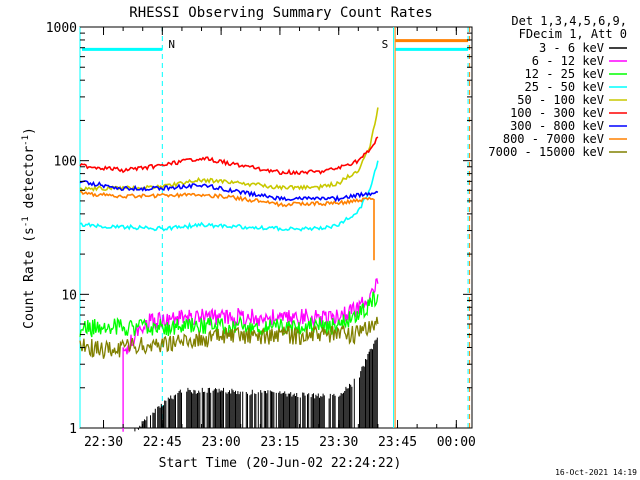 This screenshot has width=640, height=480. I want to click on x-tick-label: 23:30, so click(338, 442).